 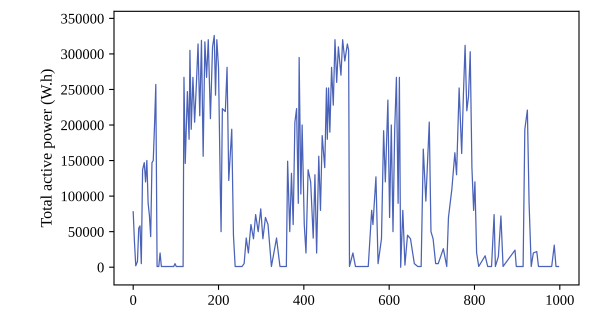 I want to click on x-tick-label: 200, so click(x=218, y=300).